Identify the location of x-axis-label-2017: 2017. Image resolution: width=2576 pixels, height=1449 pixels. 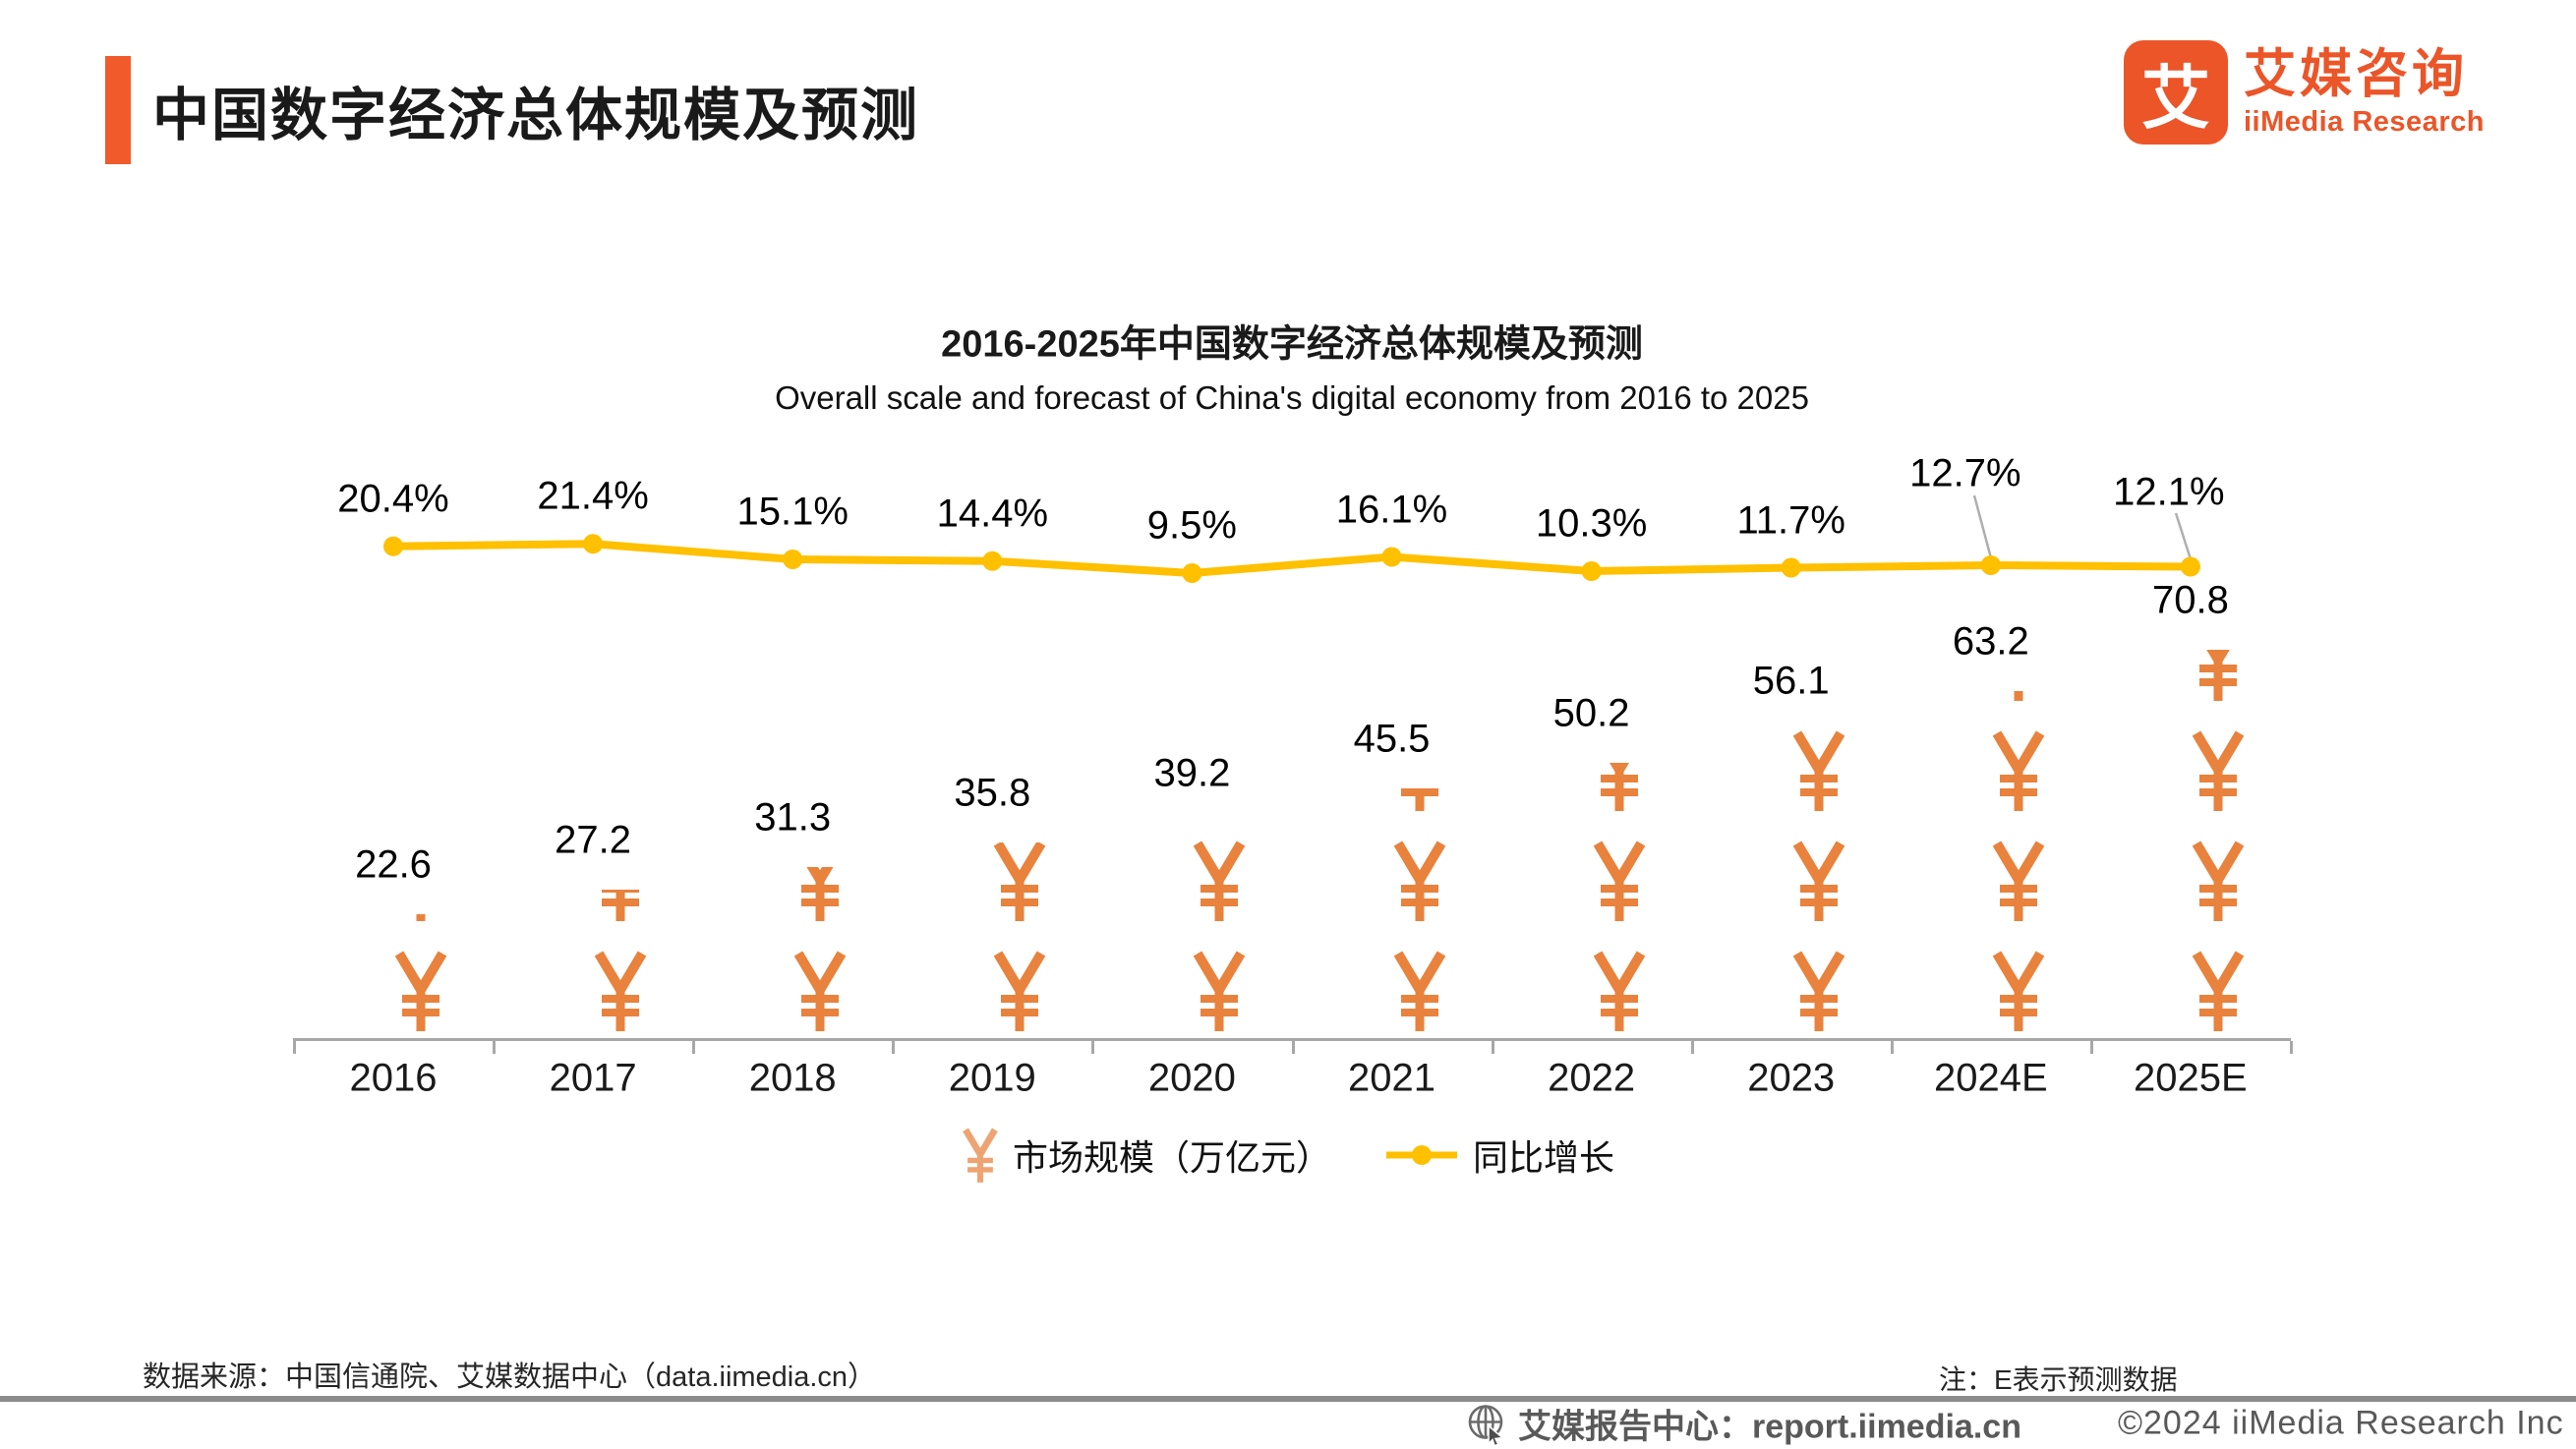
(593, 1078).